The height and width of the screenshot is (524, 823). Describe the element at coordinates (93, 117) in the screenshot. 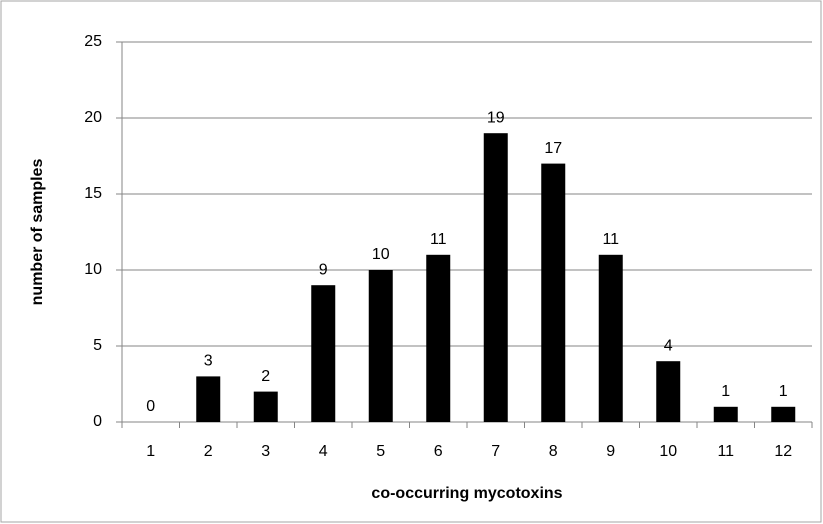

I see `y-tick-label: 20` at that location.